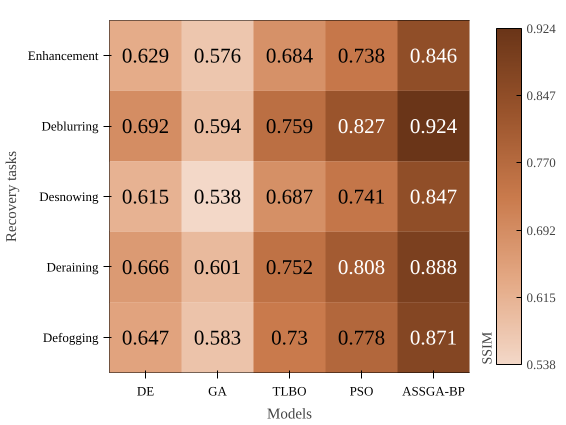 This screenshot has width=566, height=425. I want to click on data-label: 0.594, so click(218, 126).